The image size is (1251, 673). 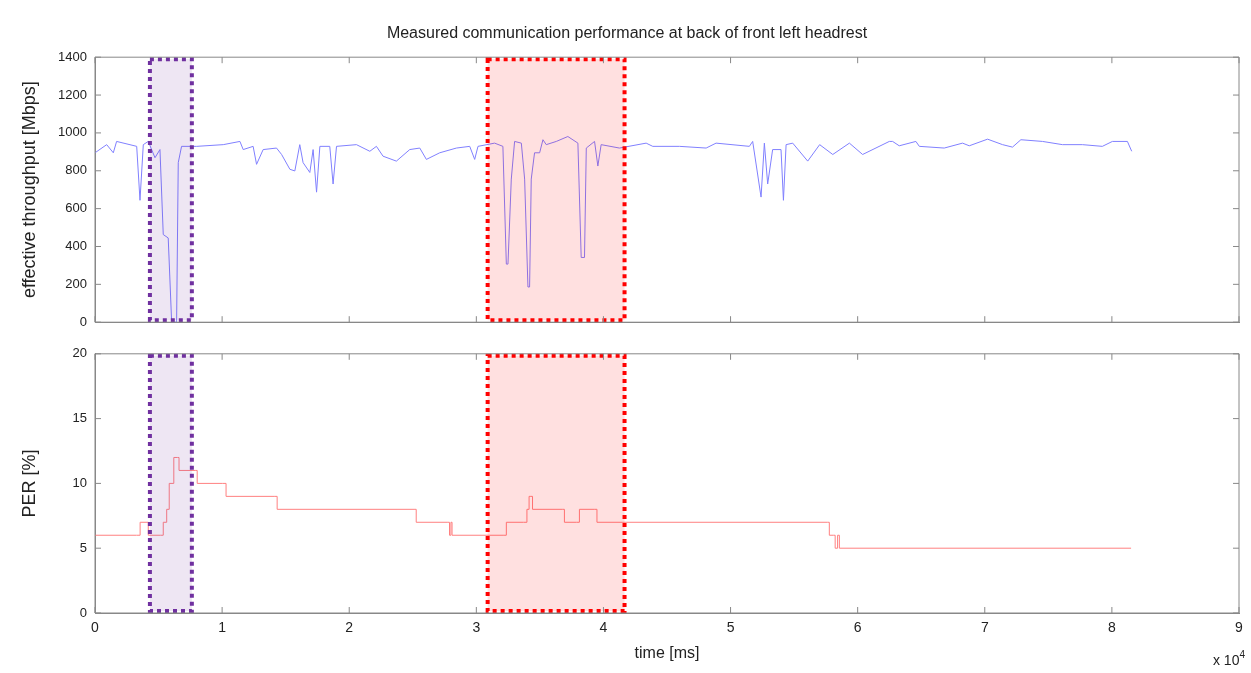 I want to click on x-axis-title: time [ms], so click(x=667, y=652).